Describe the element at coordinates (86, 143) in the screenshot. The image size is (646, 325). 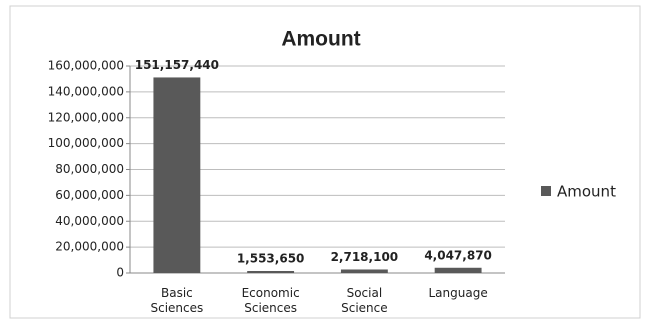
I see `y-tick-label: 100,000,000` at that location.